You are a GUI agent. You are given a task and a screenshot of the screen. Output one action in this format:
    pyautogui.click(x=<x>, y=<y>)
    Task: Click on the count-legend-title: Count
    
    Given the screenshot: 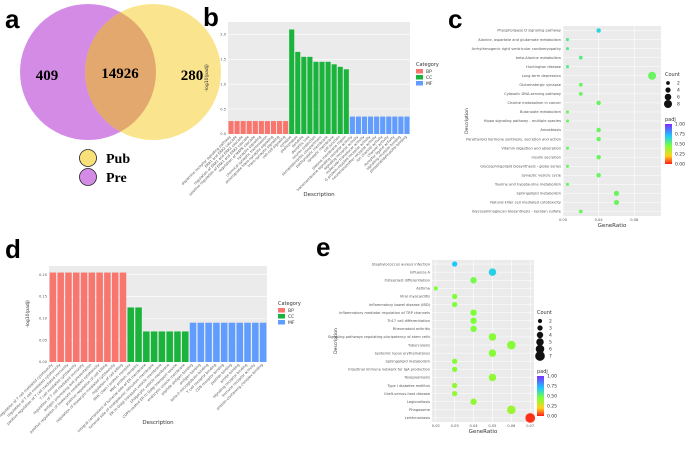 What is the action you would take?
    pyautogui.click(x=544, y=313)
    